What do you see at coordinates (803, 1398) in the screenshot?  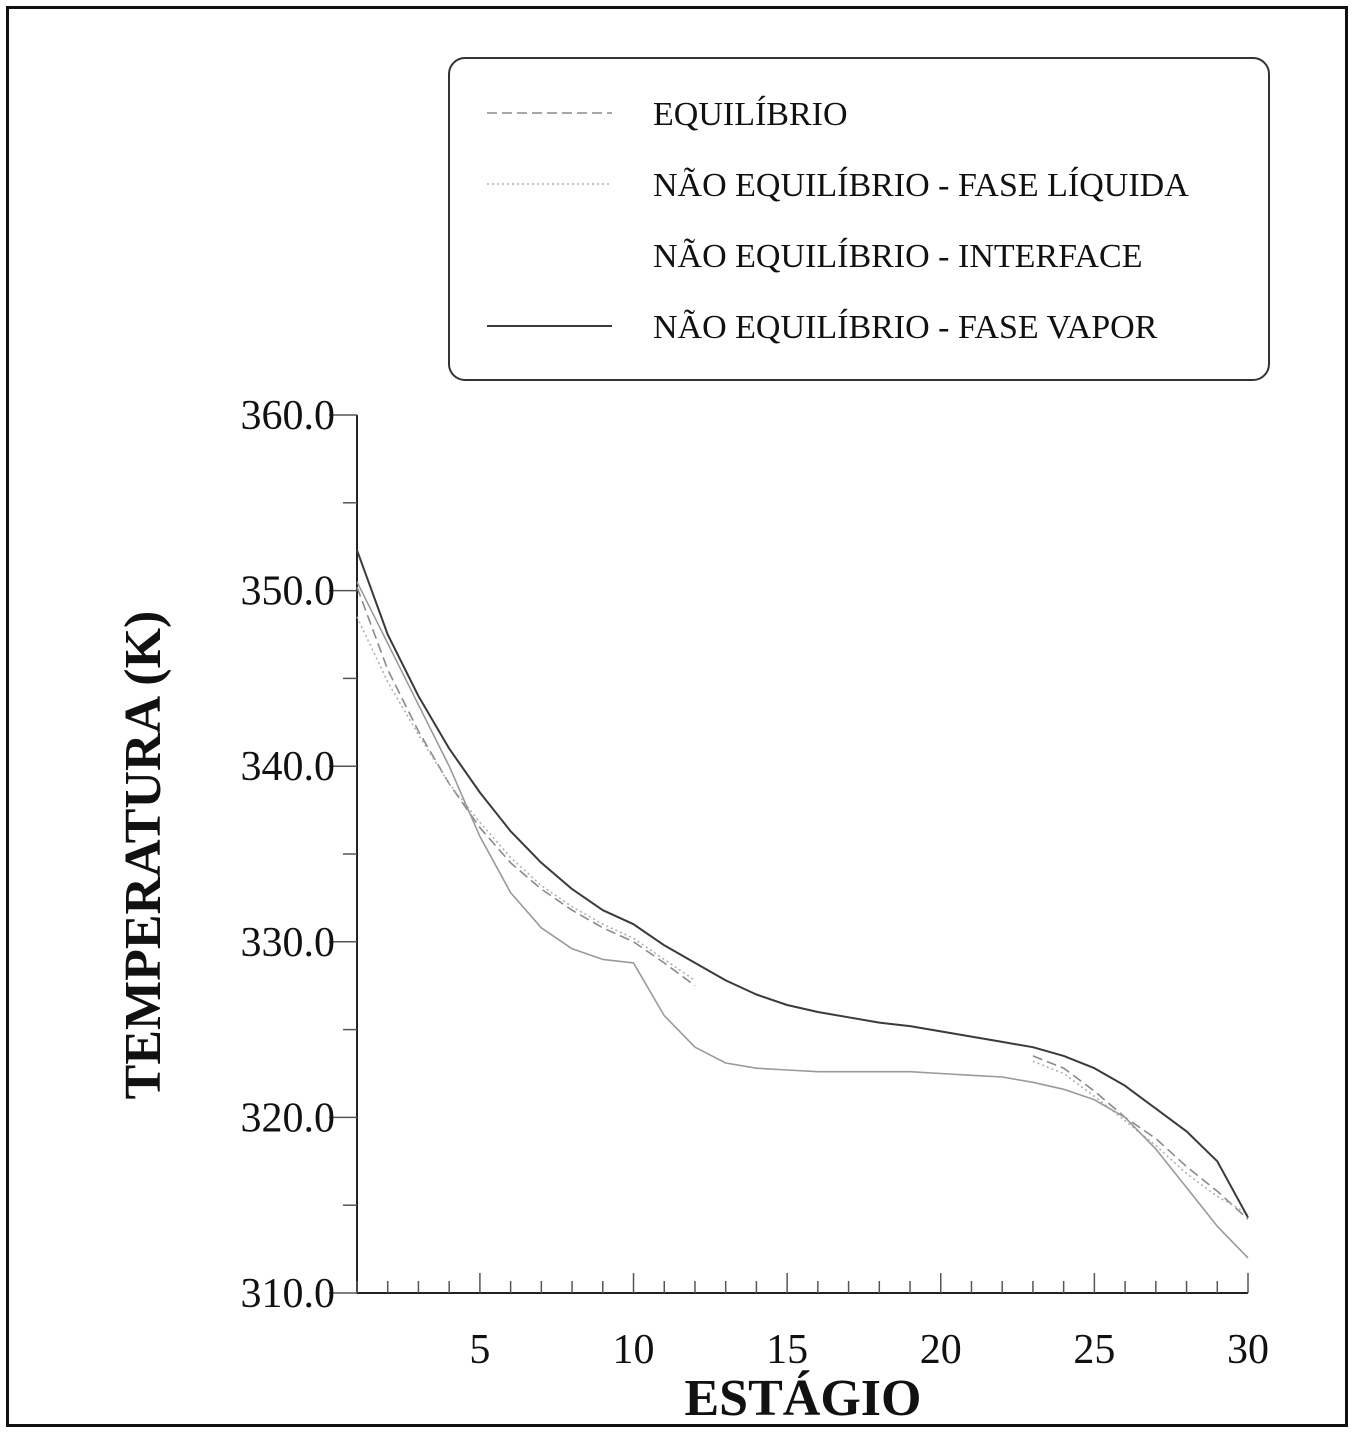 I see `x-axis-title: ESTÁGIO` at bounding box center [803, 1398].